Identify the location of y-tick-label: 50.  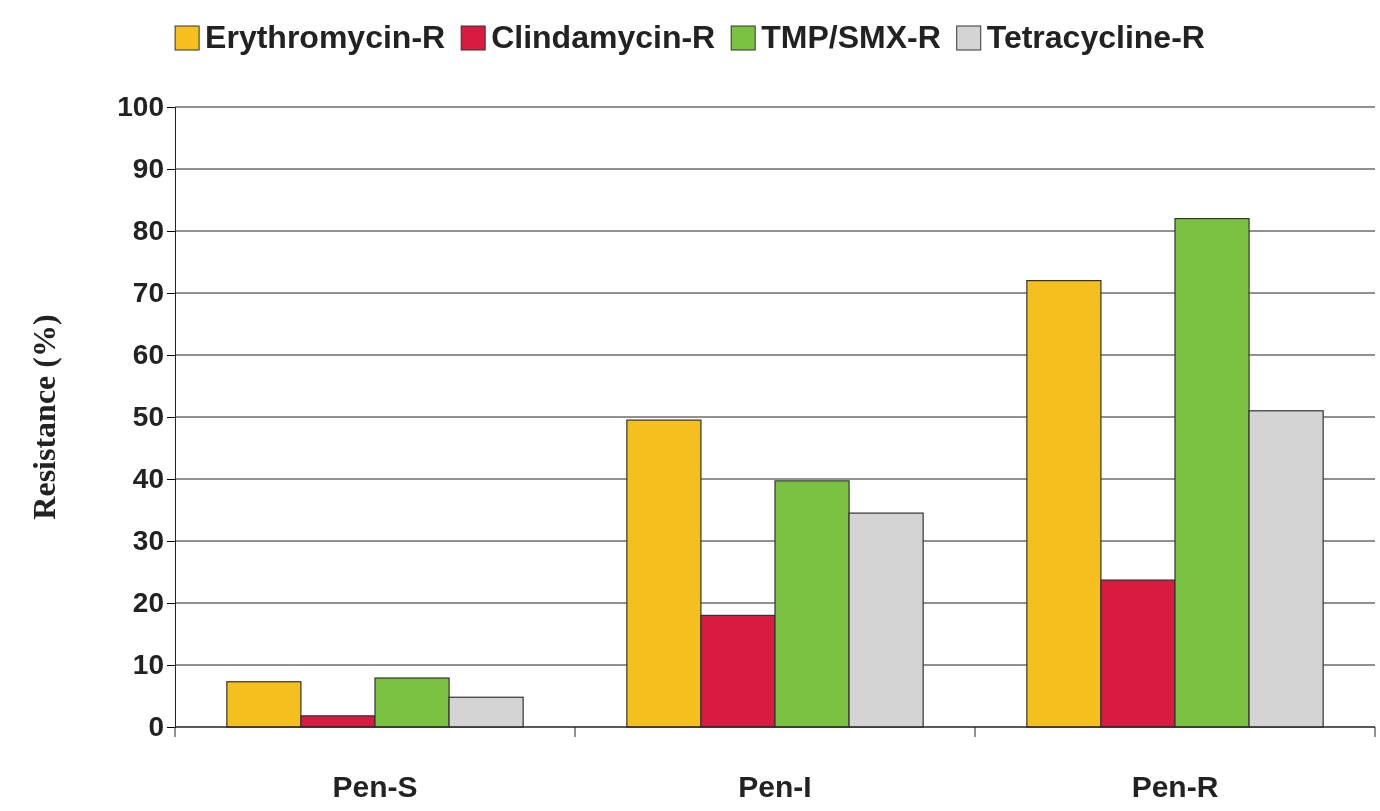
(148, 417).